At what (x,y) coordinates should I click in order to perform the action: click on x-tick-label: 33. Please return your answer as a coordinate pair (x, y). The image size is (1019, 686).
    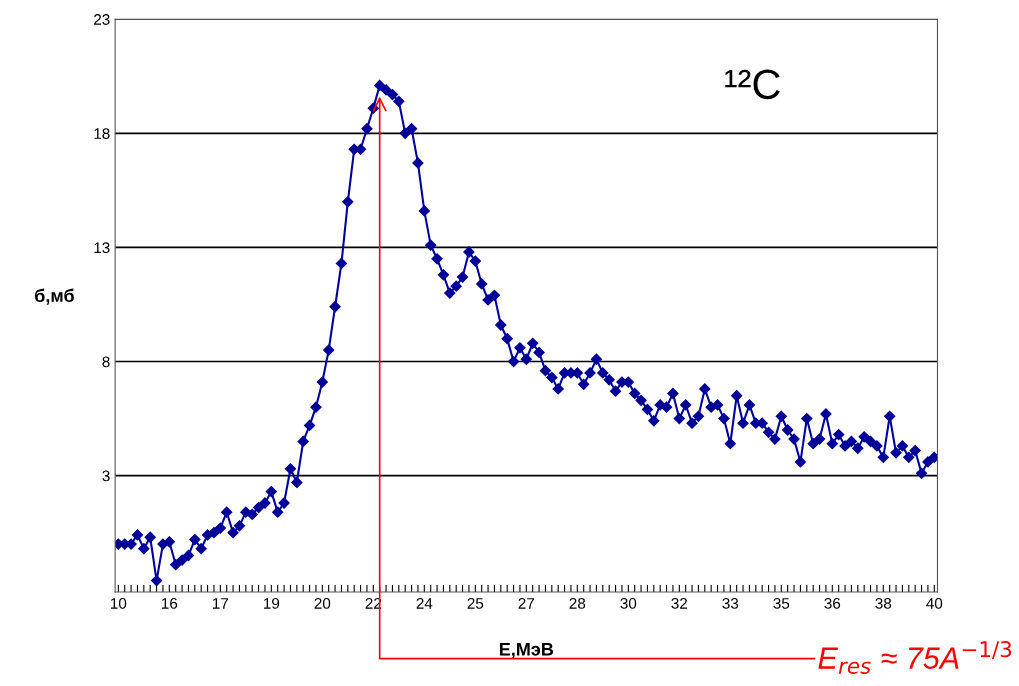
    Looking at the image, I should click on (730, 603).